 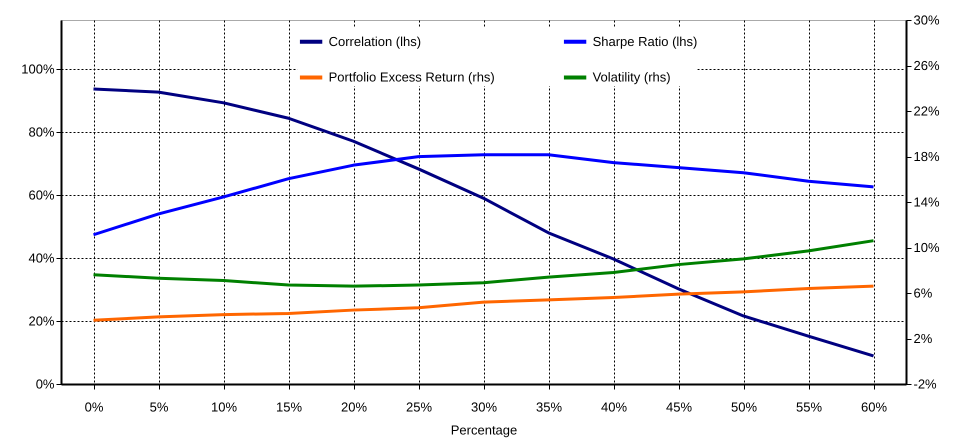 I want to click on y2-tick-label: 30%, so click(x=927, y=20).